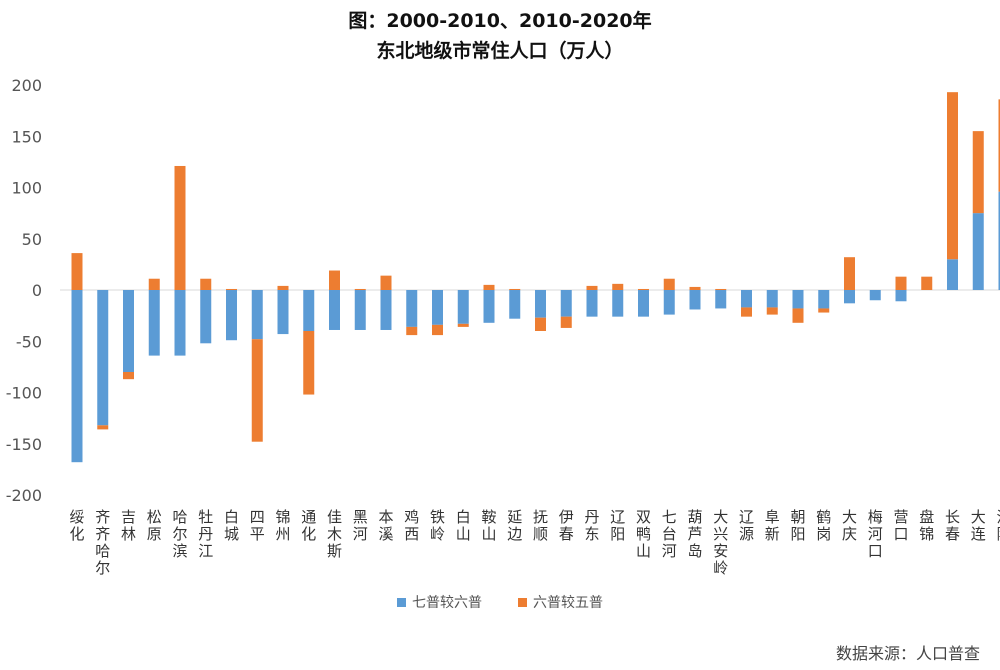  What do you see at coordinates (643, 534) in the screenshot?
I see `x-tick-label: 双鸭山` at bounding box center [643, 534].